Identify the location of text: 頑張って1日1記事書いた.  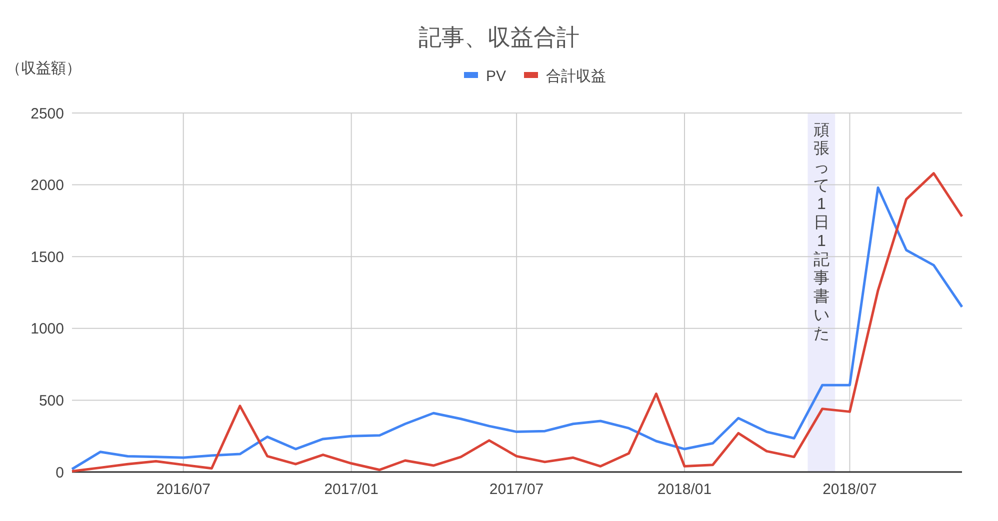
(821, 232).